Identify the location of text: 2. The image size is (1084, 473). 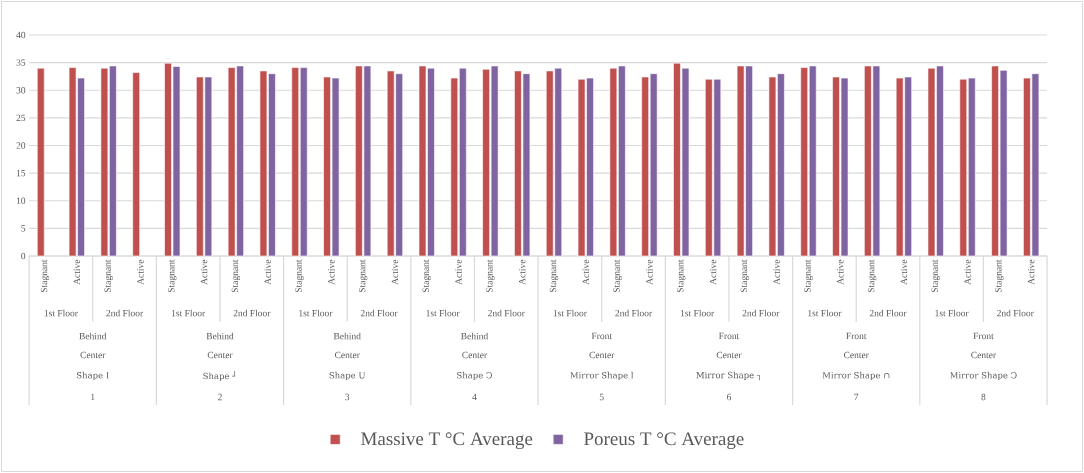
(220, 397).